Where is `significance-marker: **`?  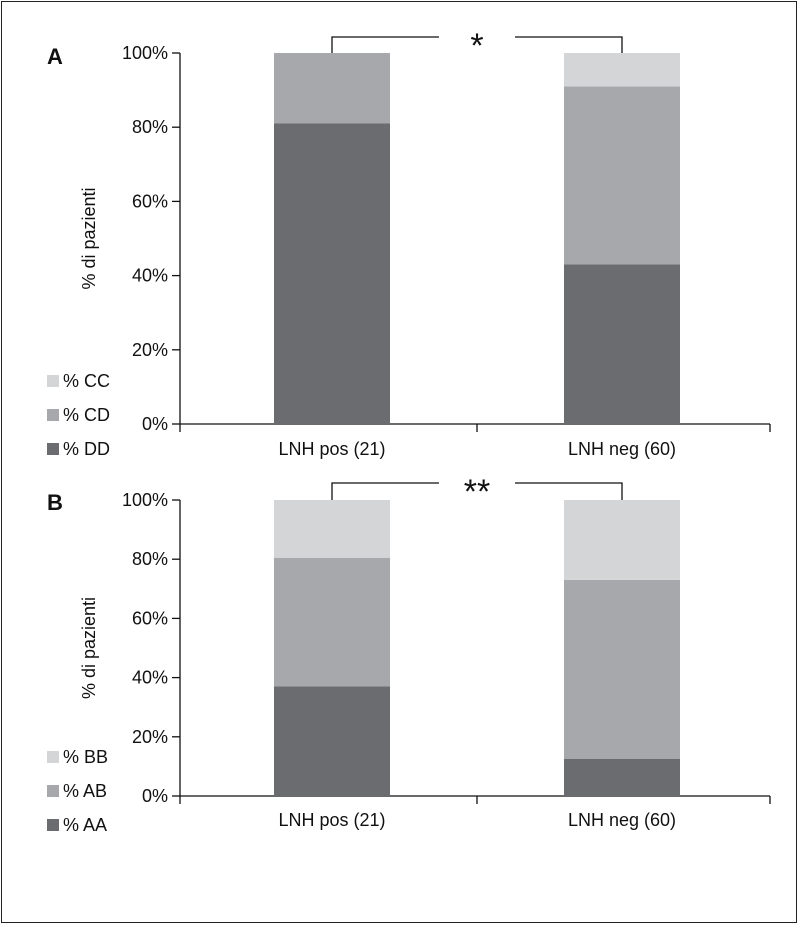 significance-marker: ** is located at coordinates (477, 492).